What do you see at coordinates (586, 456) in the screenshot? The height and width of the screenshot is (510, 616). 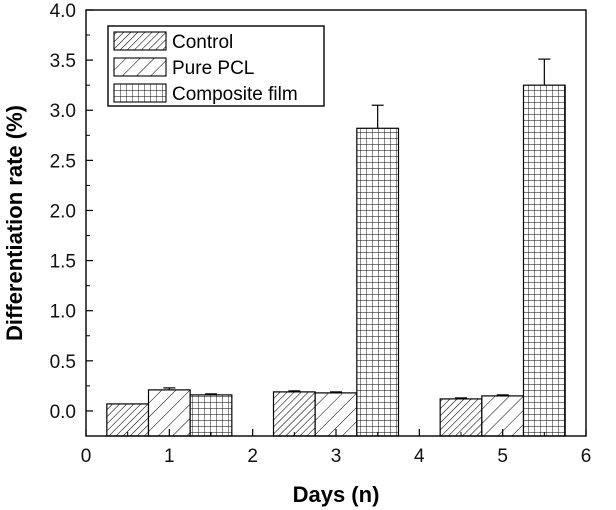 I see `x-tick-label: 6` at bounding box center [586, 456].